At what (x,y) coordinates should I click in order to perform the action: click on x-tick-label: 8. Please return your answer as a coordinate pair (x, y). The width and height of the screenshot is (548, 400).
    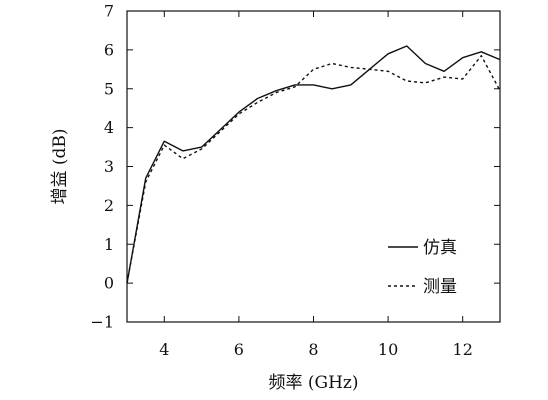
    Looking at the image, I should click on (313, 349).